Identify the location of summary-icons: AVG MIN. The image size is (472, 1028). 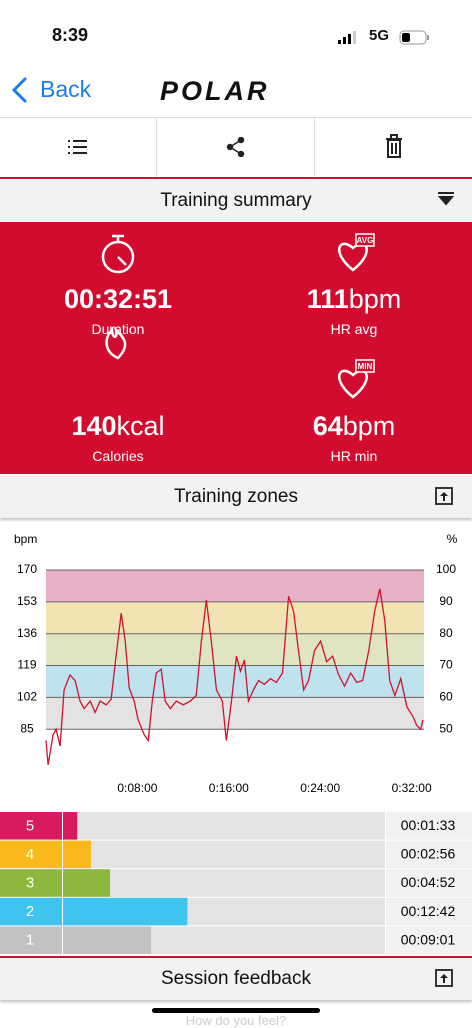
(238, 316).